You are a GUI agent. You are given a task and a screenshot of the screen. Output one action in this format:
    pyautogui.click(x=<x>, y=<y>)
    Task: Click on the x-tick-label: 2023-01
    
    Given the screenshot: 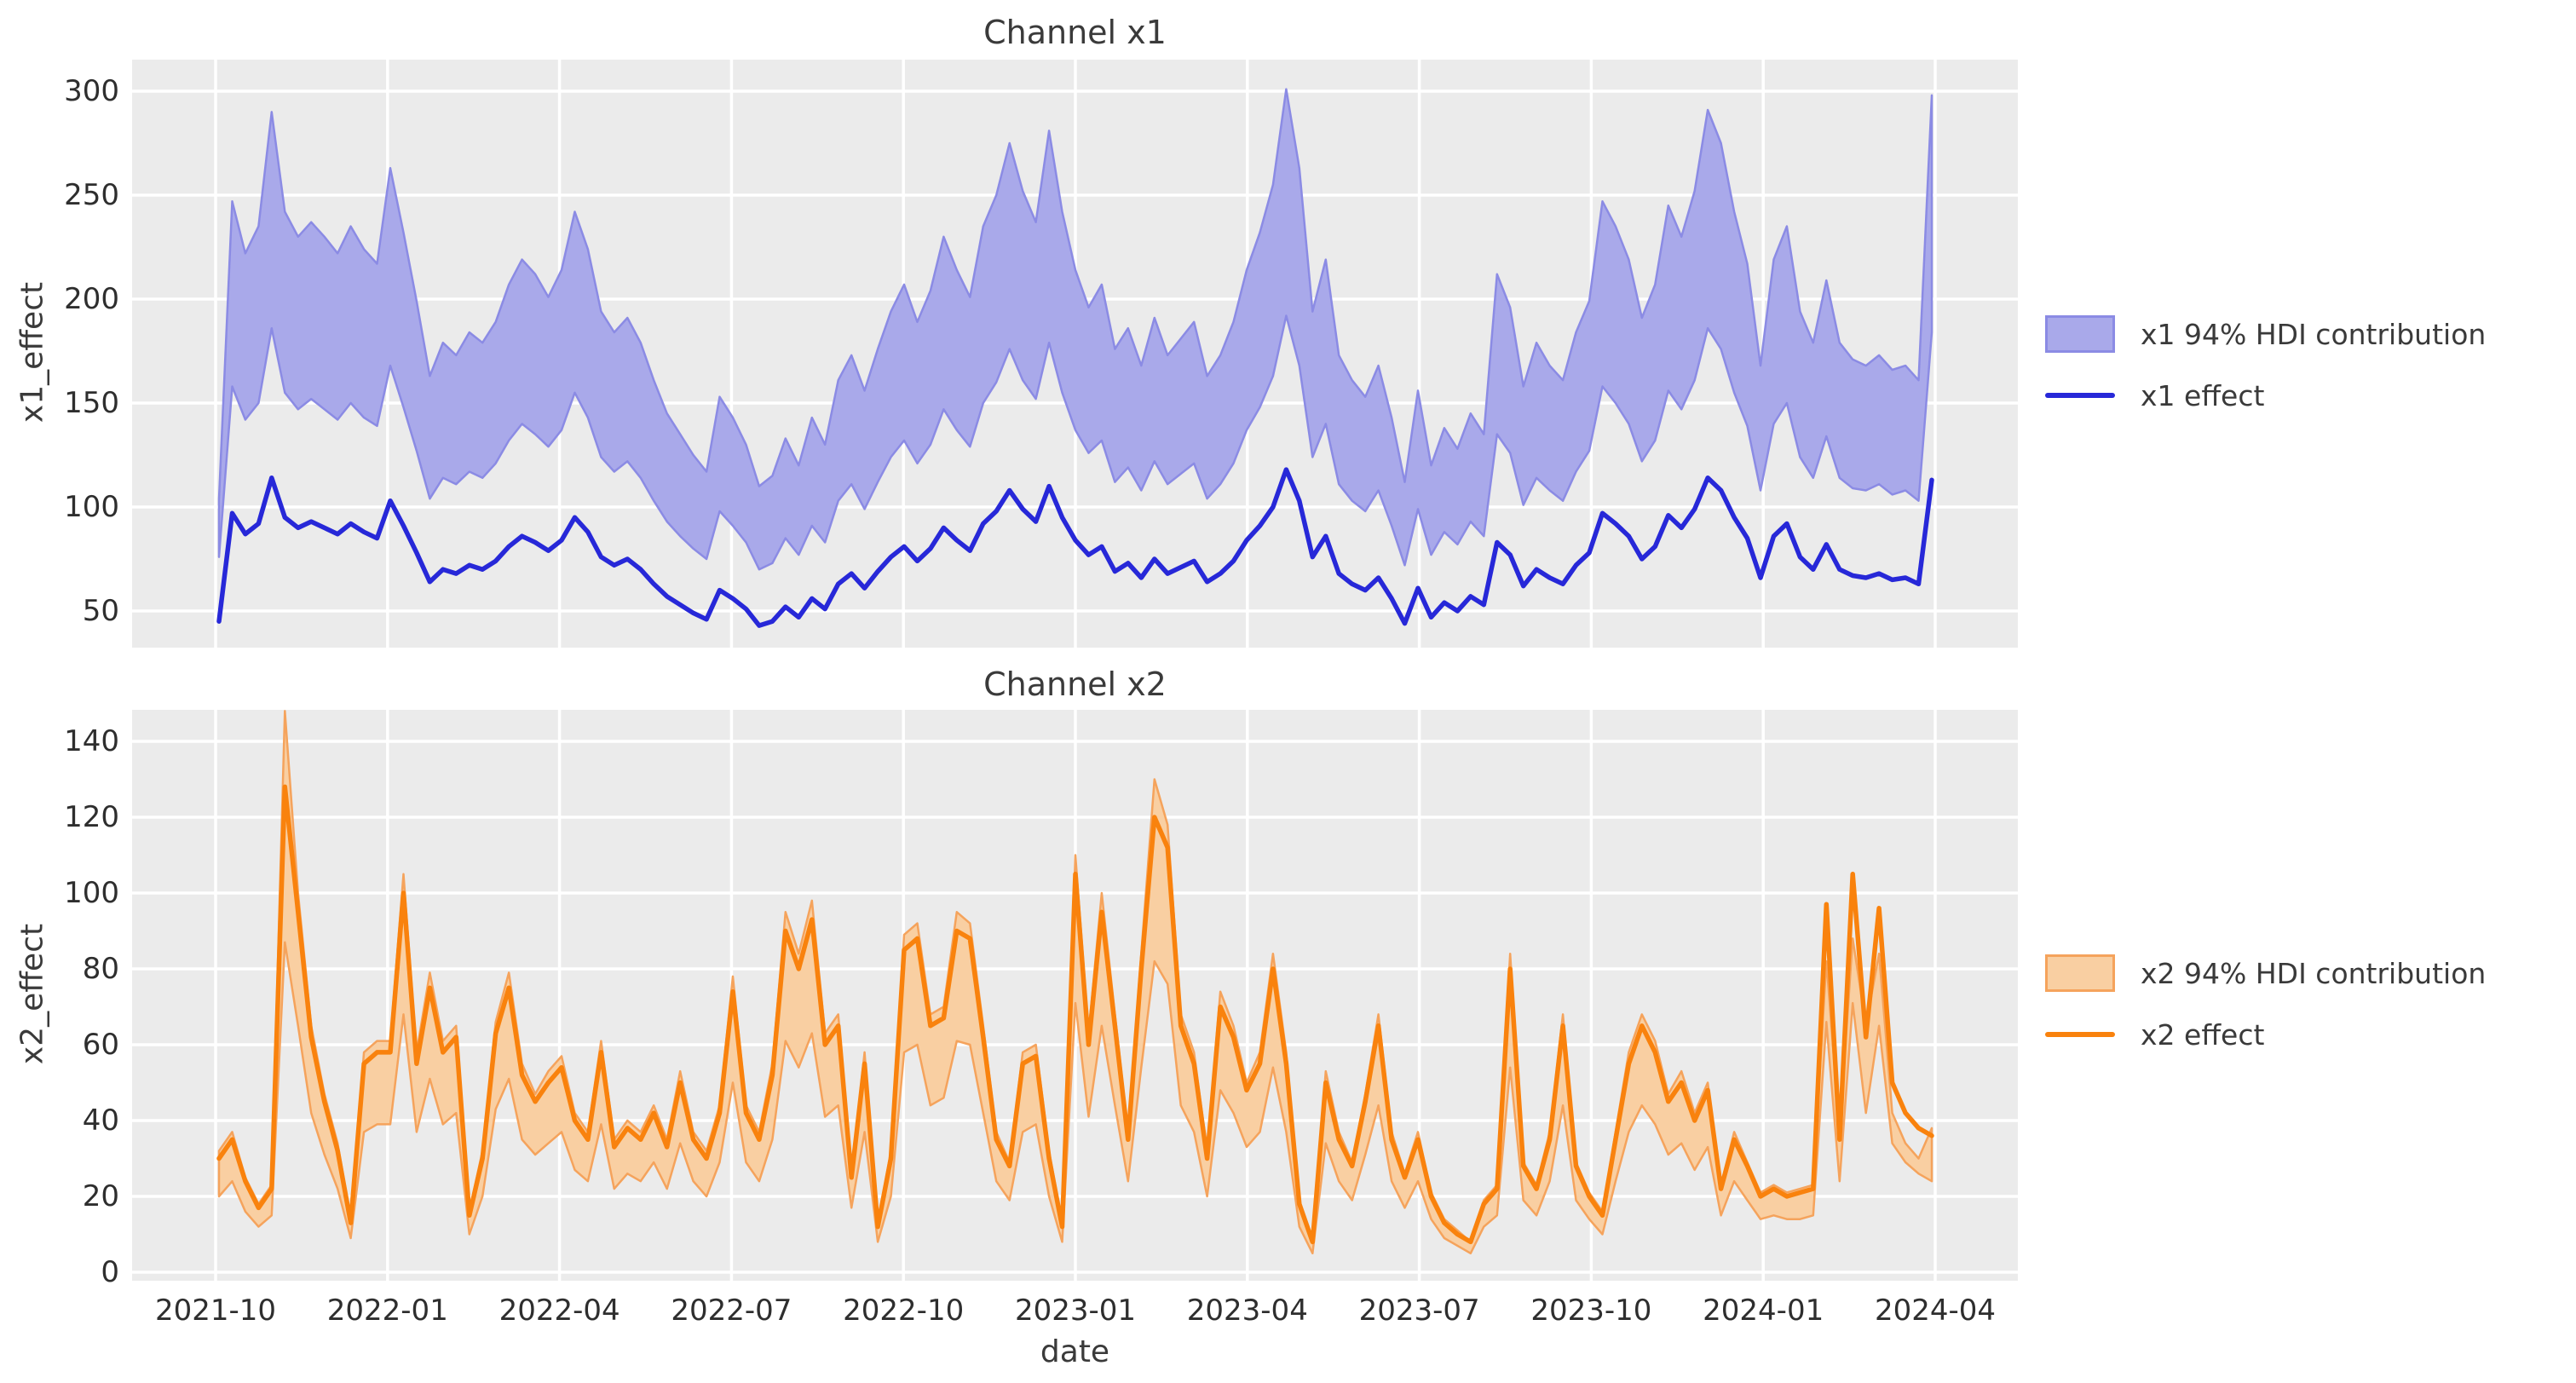 What is the action you would take?
    pyautogui.click(x=1075, y=1311)
    